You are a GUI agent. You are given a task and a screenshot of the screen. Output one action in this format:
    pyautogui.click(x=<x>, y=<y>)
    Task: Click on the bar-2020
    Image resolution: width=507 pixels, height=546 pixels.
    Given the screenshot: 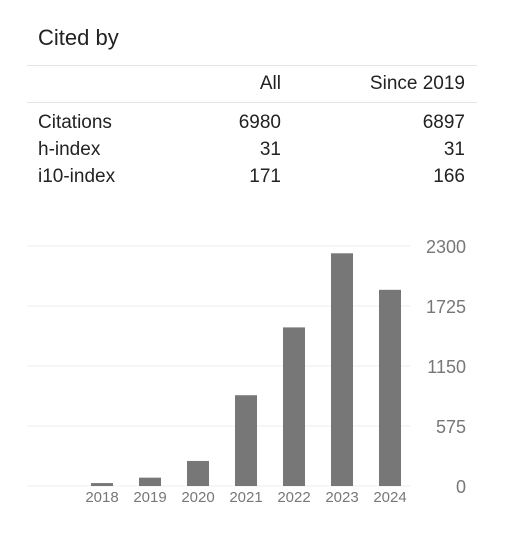 What is the action you would take?
    pyautogui.click(x=198, y=473)
    